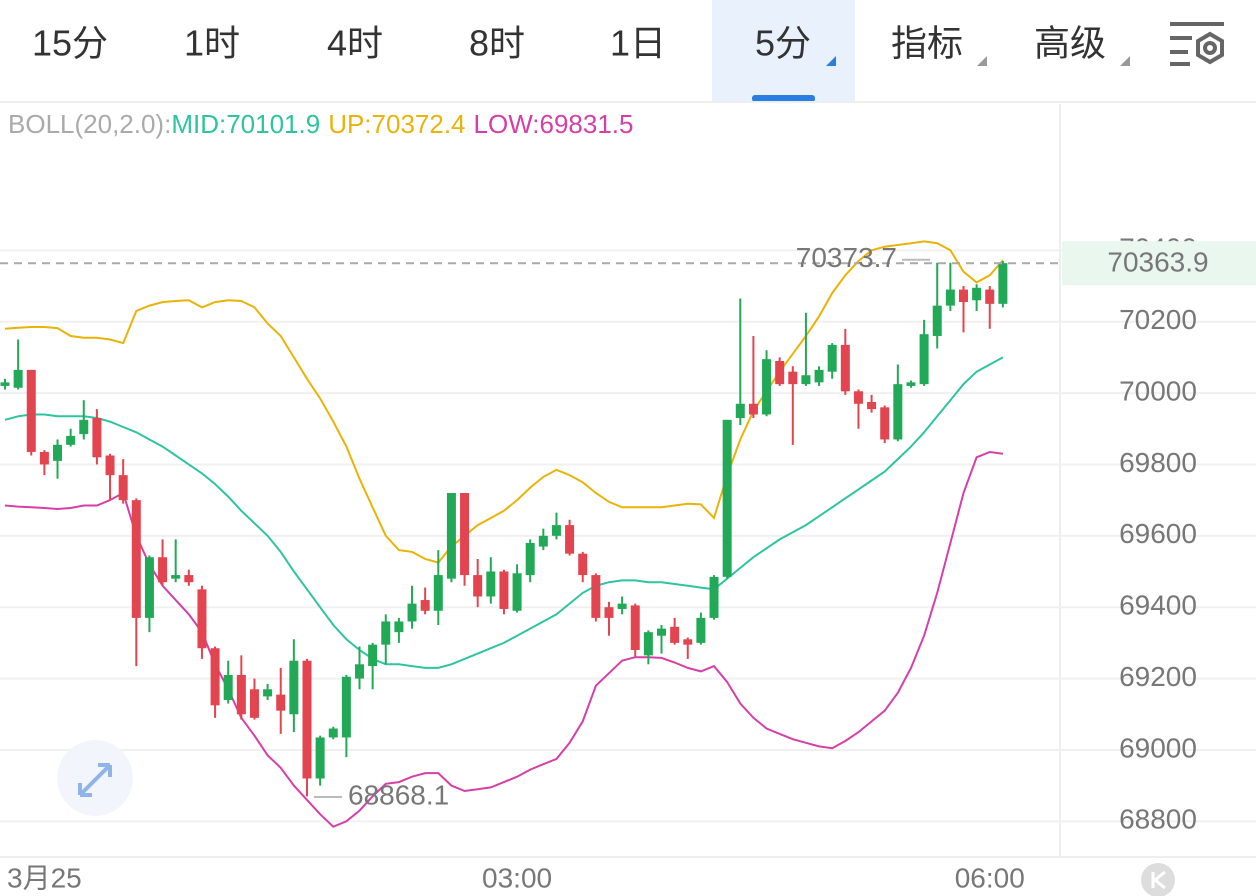 This screenshot has width=1256, height=896. Describe the element at coordinates (783, 98) in the screenshot. I see `active-tab-indicator` at that location.